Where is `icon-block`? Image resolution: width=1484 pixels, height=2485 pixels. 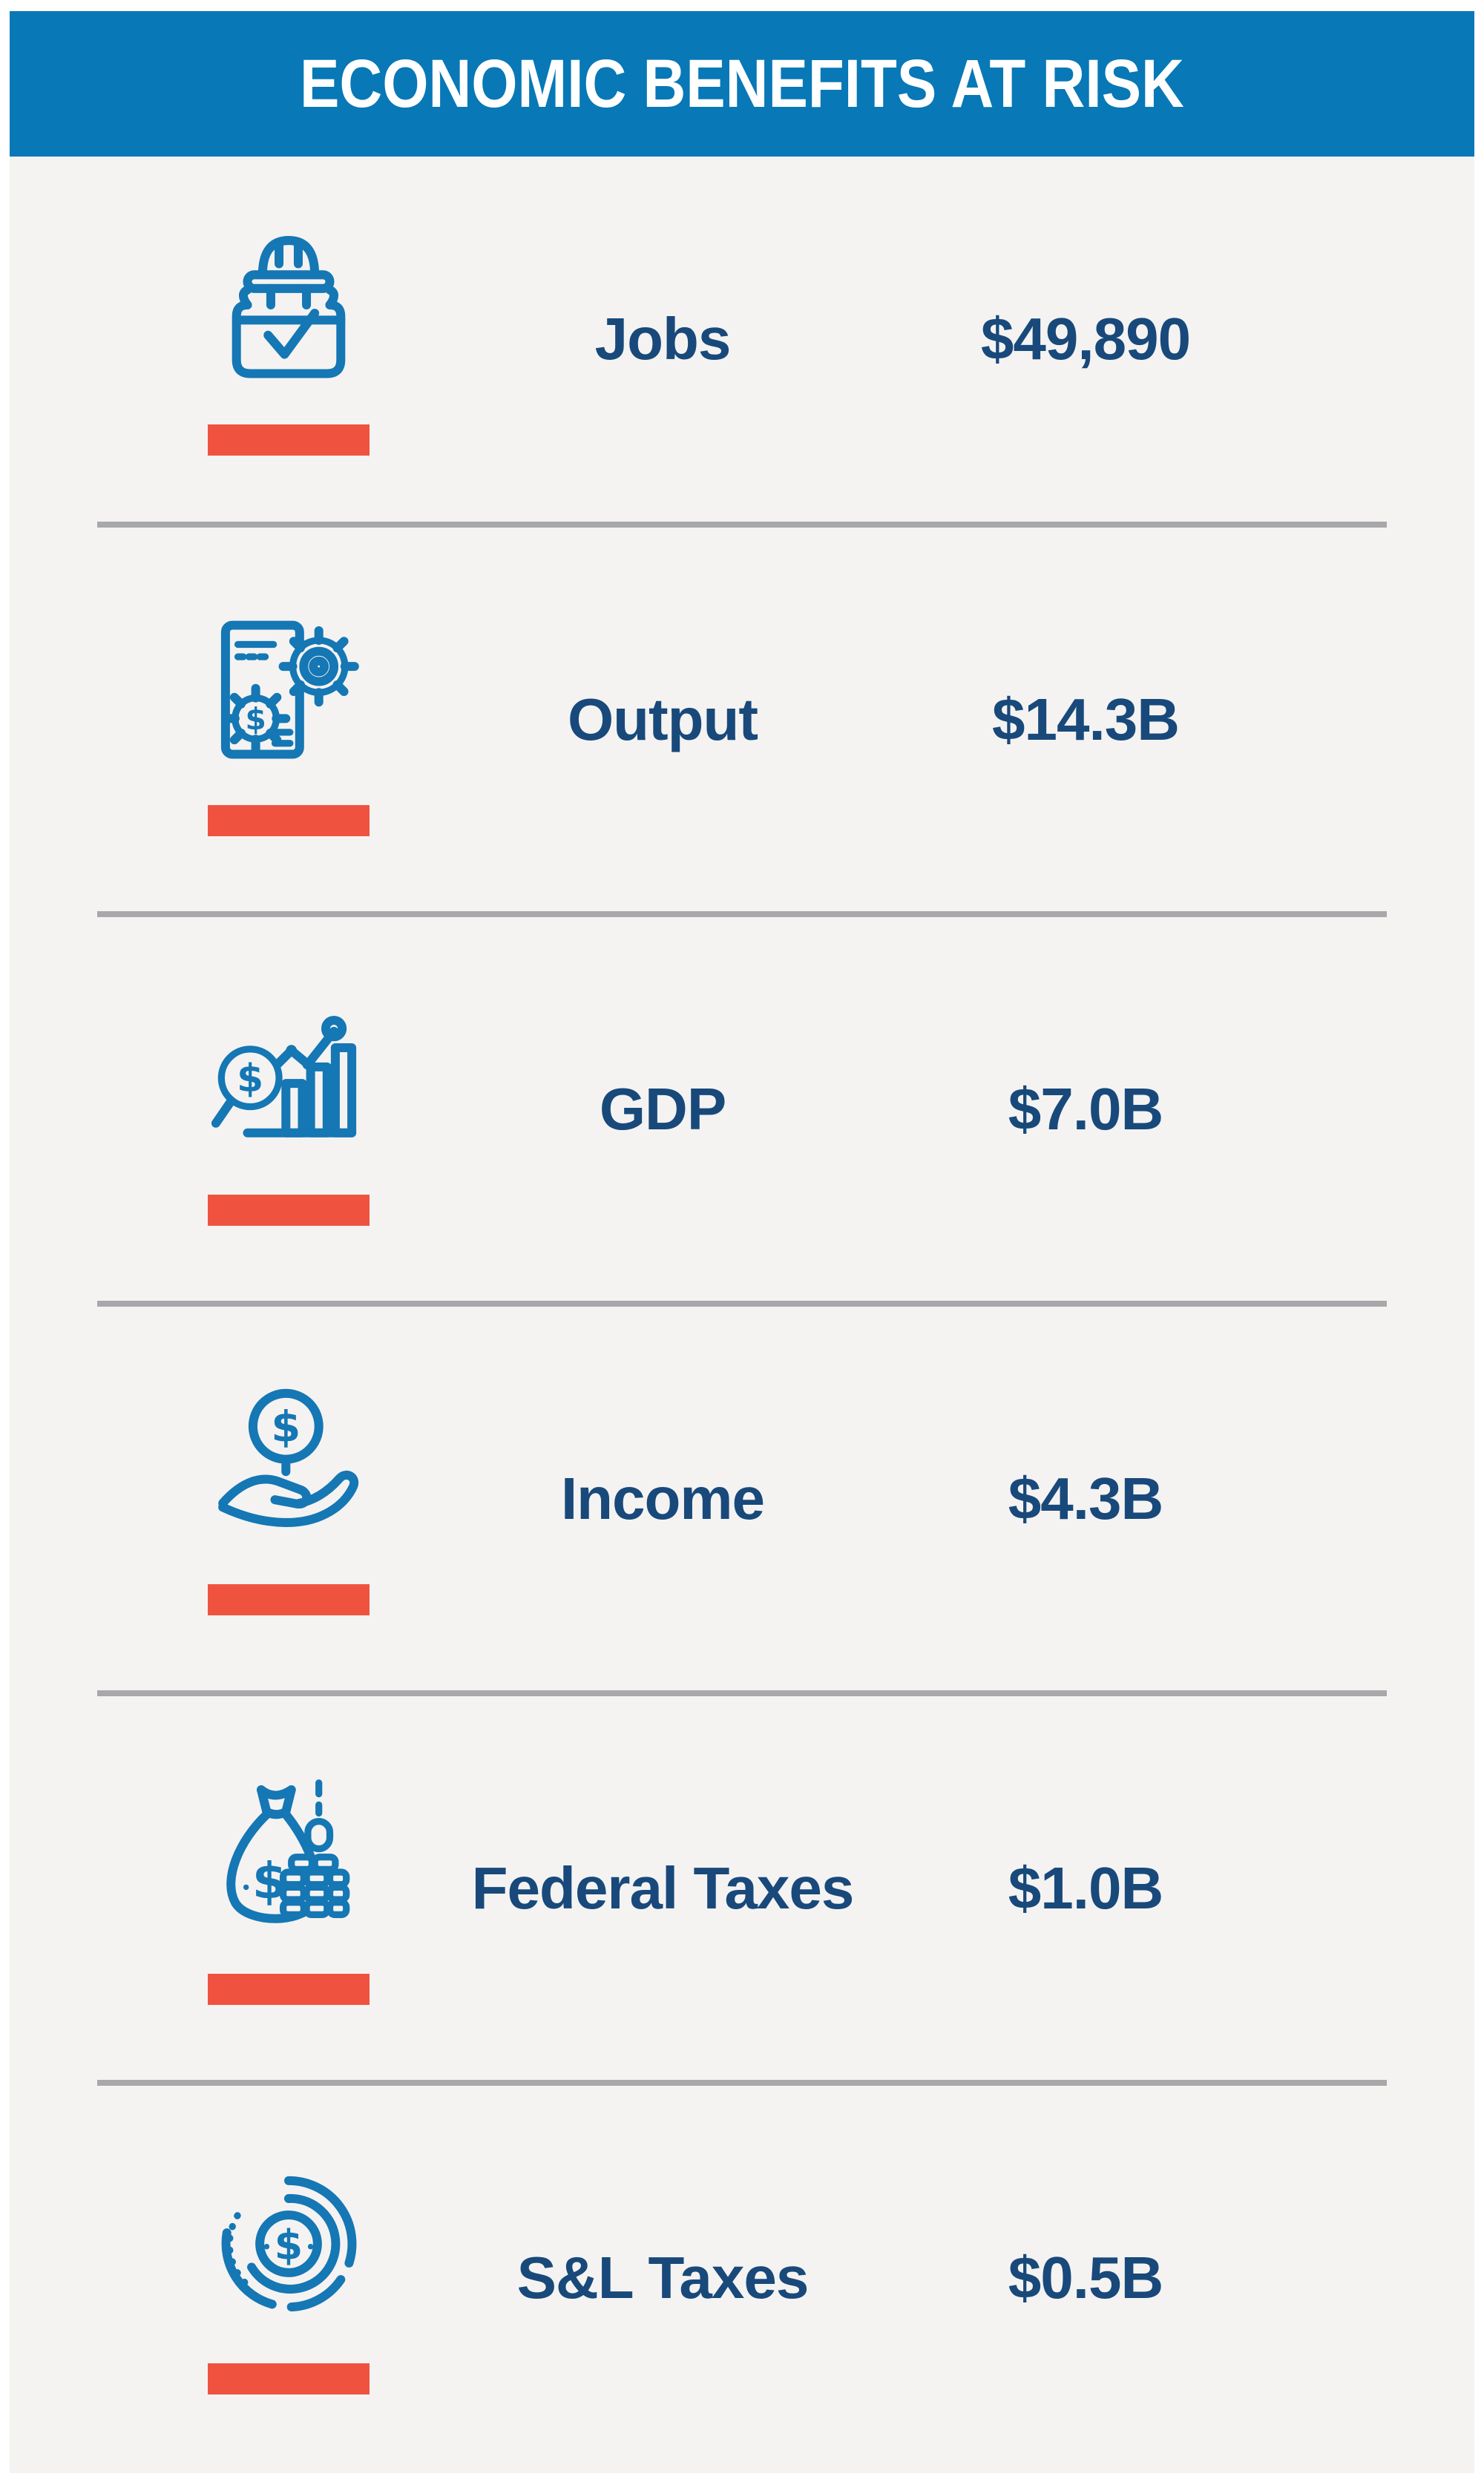
icon-block is located at coordinates (288, 339).